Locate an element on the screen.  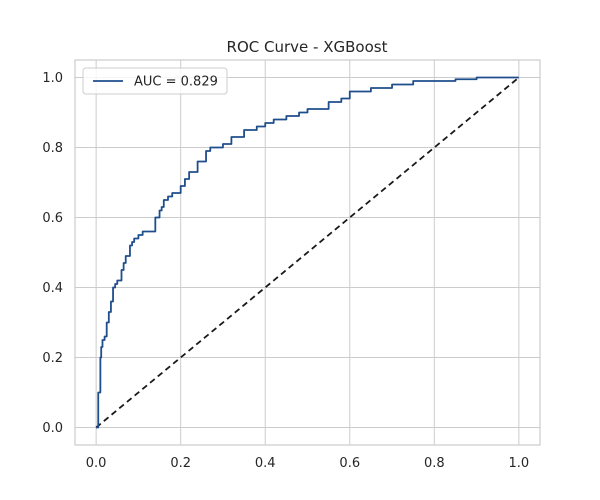
legend: AUC = 0.829 is located at coordinates (155, 81).